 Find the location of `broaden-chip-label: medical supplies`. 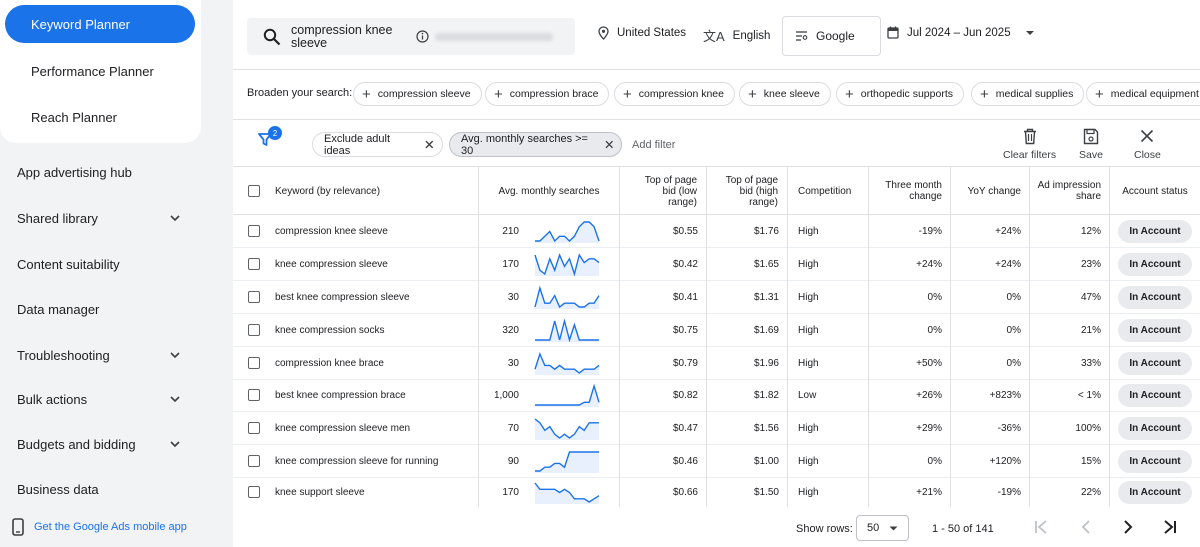

broaden-chip-label: medical supplies is located at coordinates (1034, 94).